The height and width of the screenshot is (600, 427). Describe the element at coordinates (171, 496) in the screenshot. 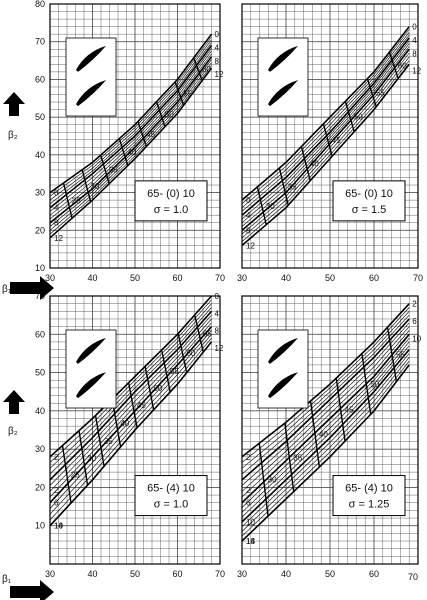

I see `profile-label-box: 65- (4) 10 σ = 1.0` at that location.